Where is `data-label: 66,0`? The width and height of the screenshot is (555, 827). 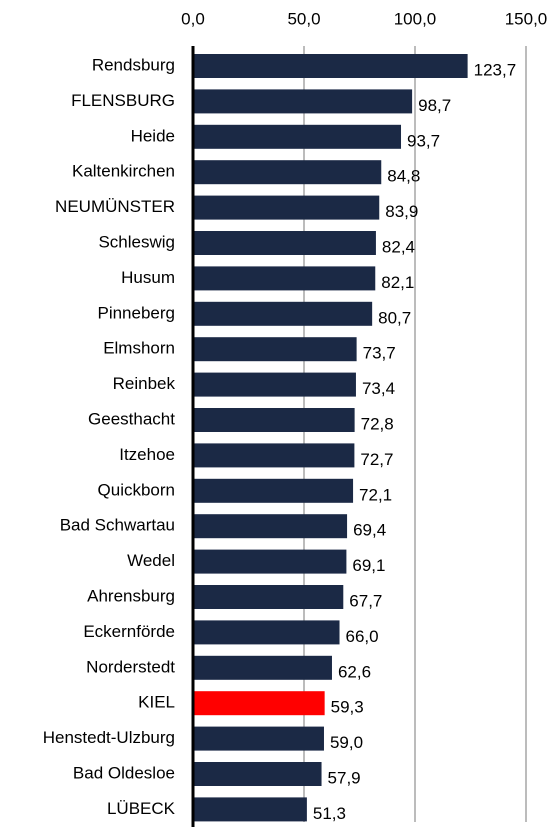 data-label: 66,0 is located at coordinates (362, 636).